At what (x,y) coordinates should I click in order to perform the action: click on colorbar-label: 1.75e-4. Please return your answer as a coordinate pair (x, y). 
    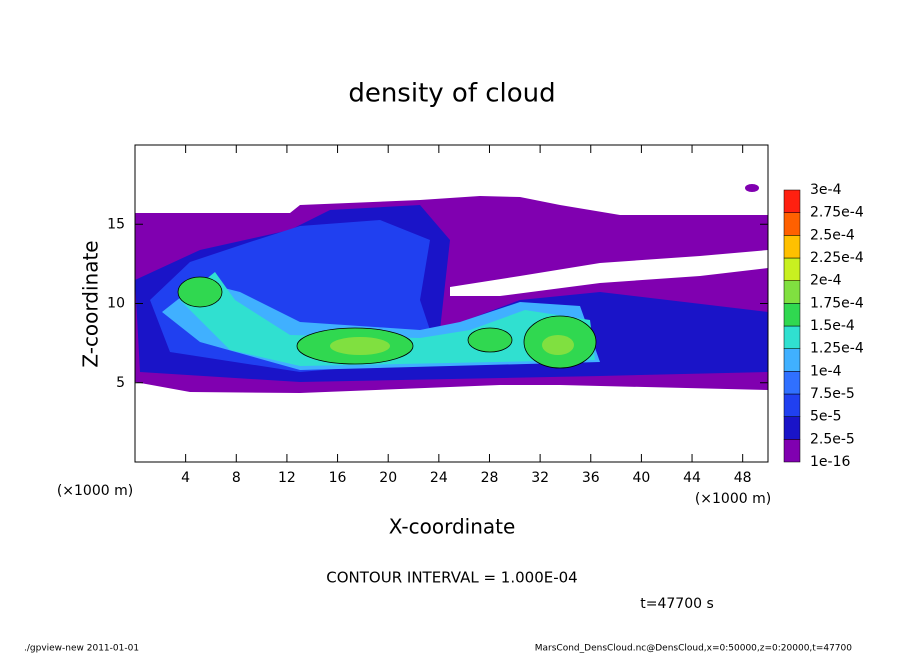
    Looking at the image, I should click on (837, 303).